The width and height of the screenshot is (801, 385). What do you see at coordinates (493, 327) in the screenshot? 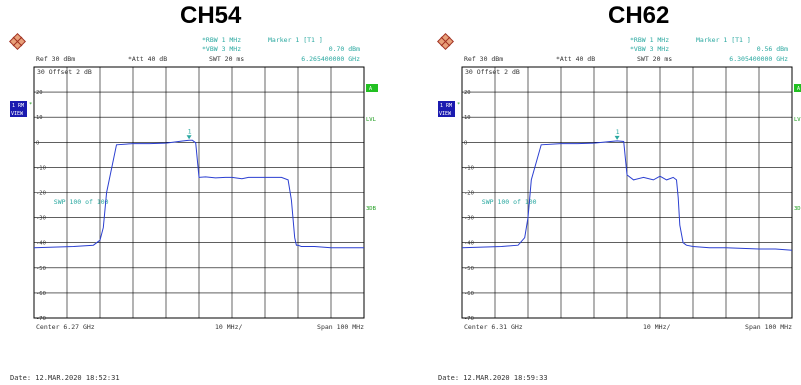
I see `center-frequency-label: Center 6.31 GHz` at bounding box center [493, 327].